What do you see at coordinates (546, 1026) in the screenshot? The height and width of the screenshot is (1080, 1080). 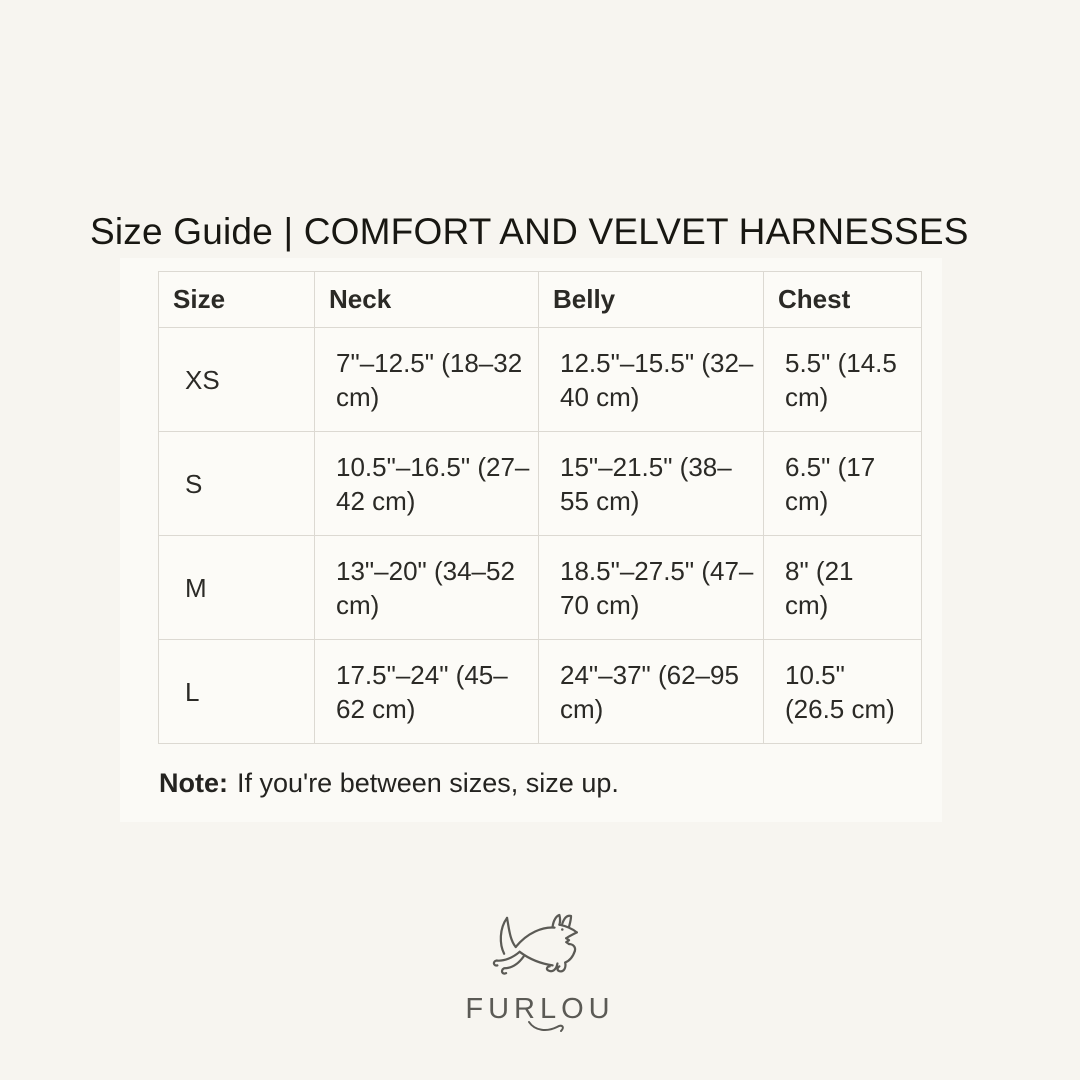 I see `wordmark-swash-icon` at bounding box center [546, 1026].